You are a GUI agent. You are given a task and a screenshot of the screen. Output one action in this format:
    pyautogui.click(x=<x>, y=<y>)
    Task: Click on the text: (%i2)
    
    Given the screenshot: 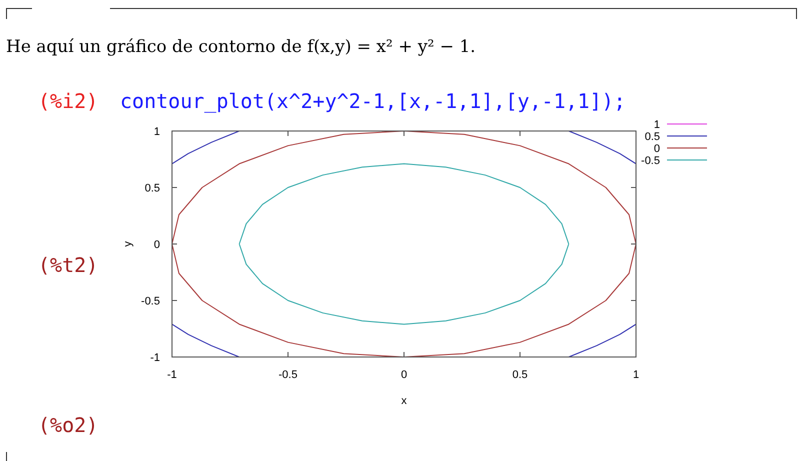 What is the action you would take?
    pyautogui.click(x=68, y=101)
    